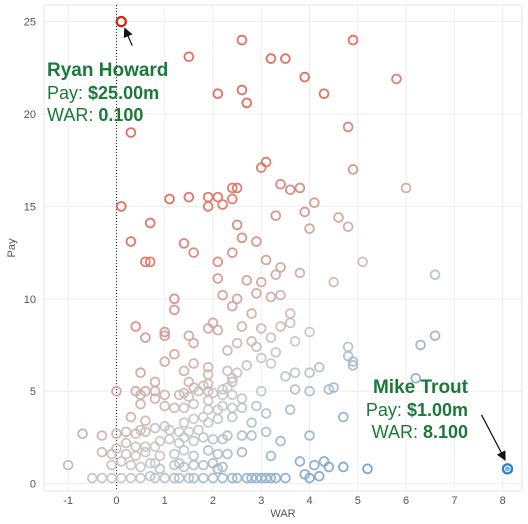 The width and height of the screenshot is (528, 524). What do you see at coordinates (420, 387) in the screenshot?
I see `annotation-name: Mike Trout` at bounding box center [420, 387].